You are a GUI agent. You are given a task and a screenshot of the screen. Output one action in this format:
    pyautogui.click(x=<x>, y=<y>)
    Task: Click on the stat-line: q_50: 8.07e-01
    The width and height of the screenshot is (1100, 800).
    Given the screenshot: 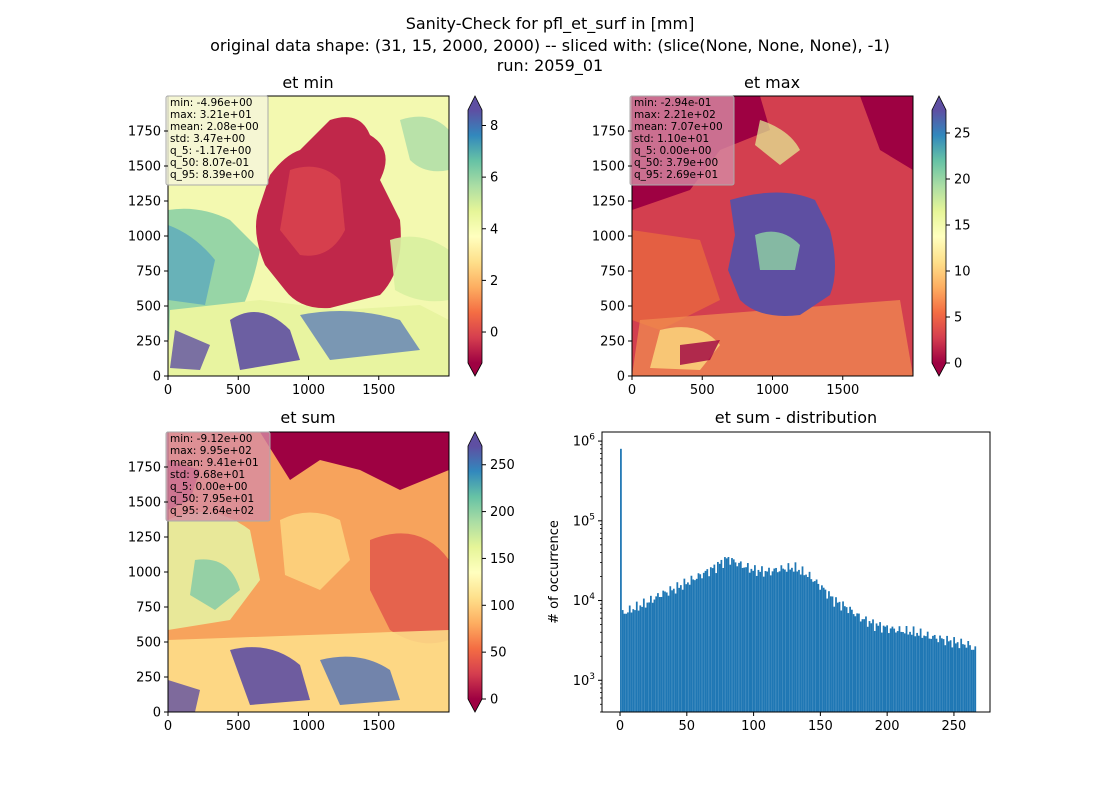 What is the action you would take?
    pyautogui.click(x=209, y=163)
    